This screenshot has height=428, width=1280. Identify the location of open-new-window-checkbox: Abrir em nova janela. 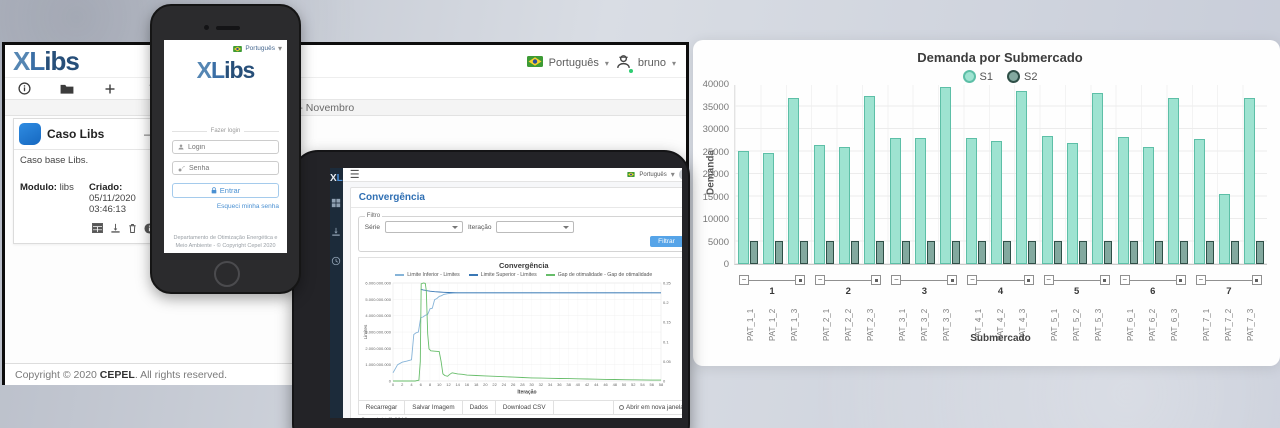
(647, 407).